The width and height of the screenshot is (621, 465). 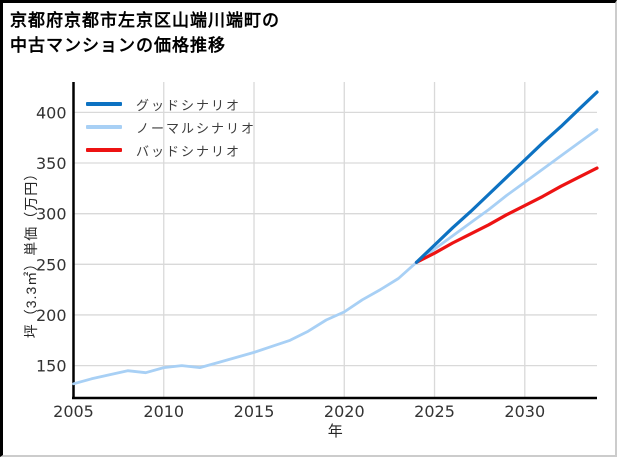 What do you see at coordinates (31, 252) in the screenshot?
I see `y-axis-title: 坪（3.3㎡）単価（万円）` at bounding box center [31, 252].